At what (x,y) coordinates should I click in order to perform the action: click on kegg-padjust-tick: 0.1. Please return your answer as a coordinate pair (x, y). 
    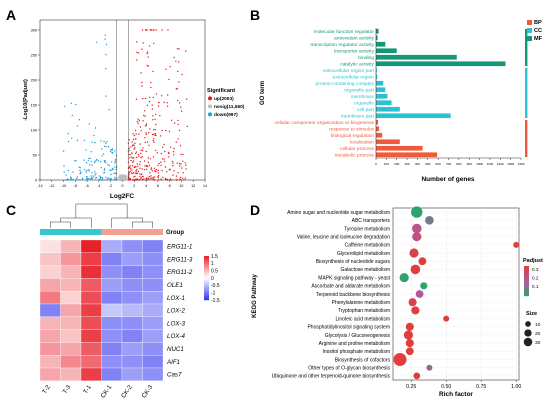
    Looking at the image, I should click on (535, 286).